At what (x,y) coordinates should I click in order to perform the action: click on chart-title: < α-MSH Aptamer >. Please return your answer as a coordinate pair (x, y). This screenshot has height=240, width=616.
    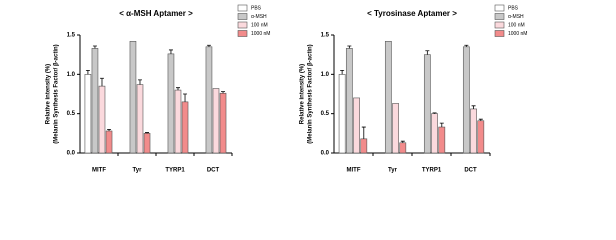
    Looking at the image, I should click on (156, 13).